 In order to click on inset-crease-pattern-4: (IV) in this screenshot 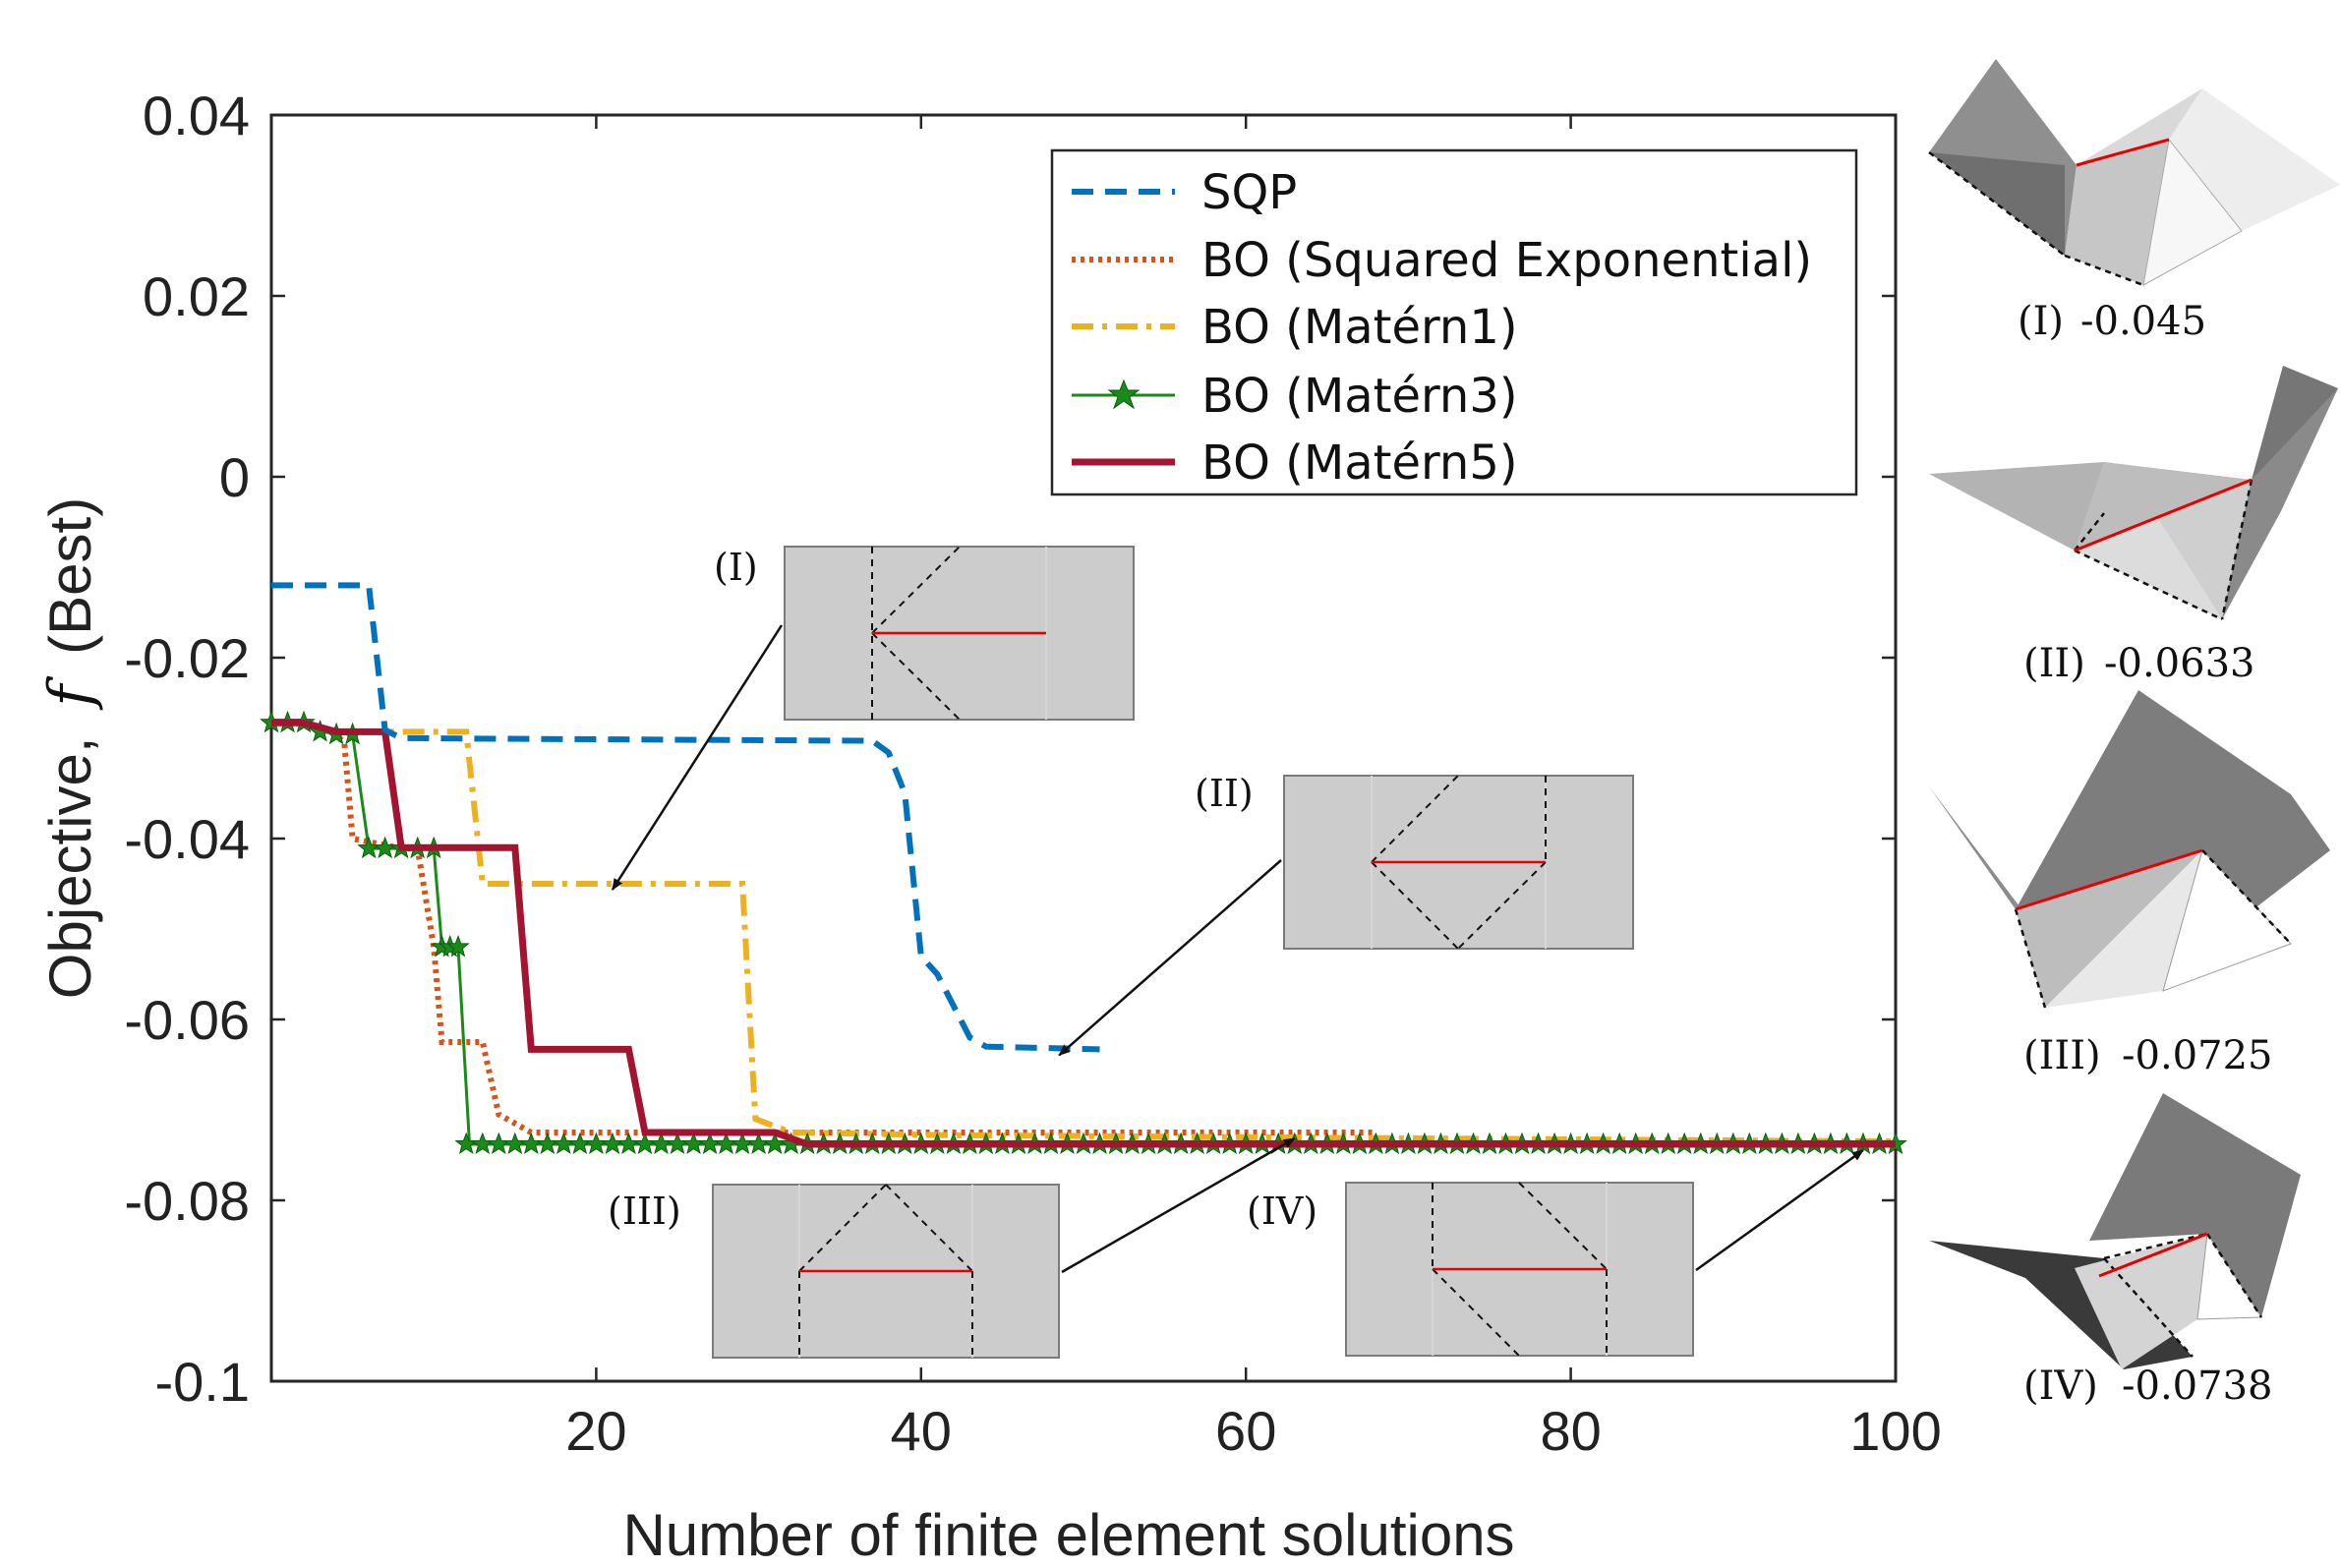, I will do `click(1471, 1269)`.